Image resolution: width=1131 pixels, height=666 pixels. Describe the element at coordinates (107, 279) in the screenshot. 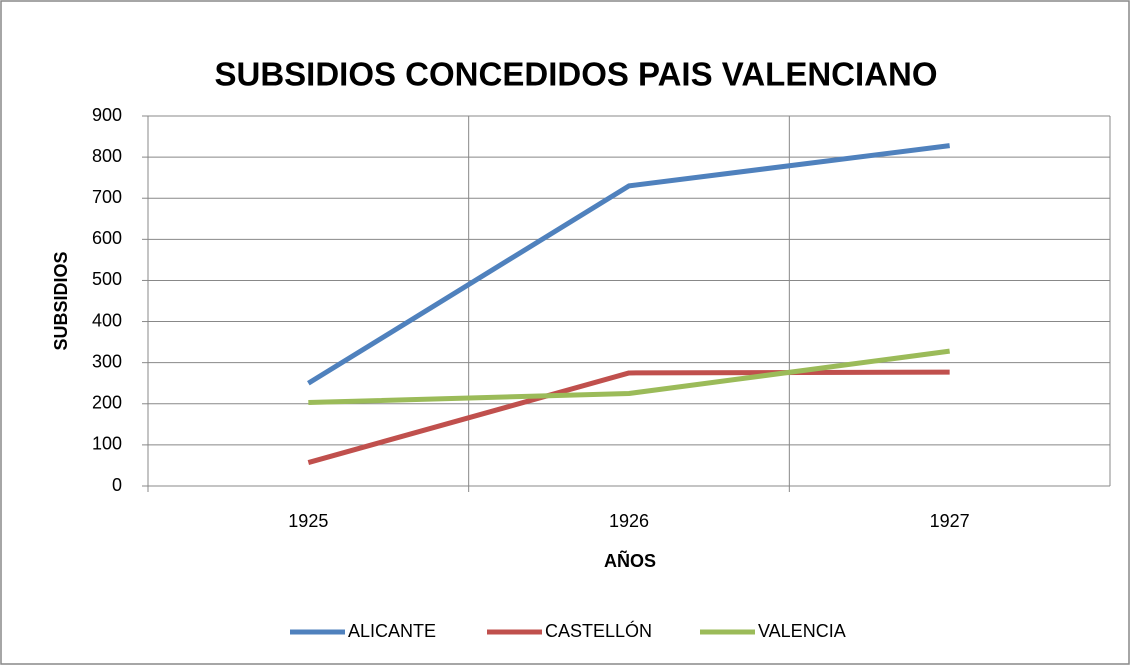

I see `y-tick-label: 500` at that location.